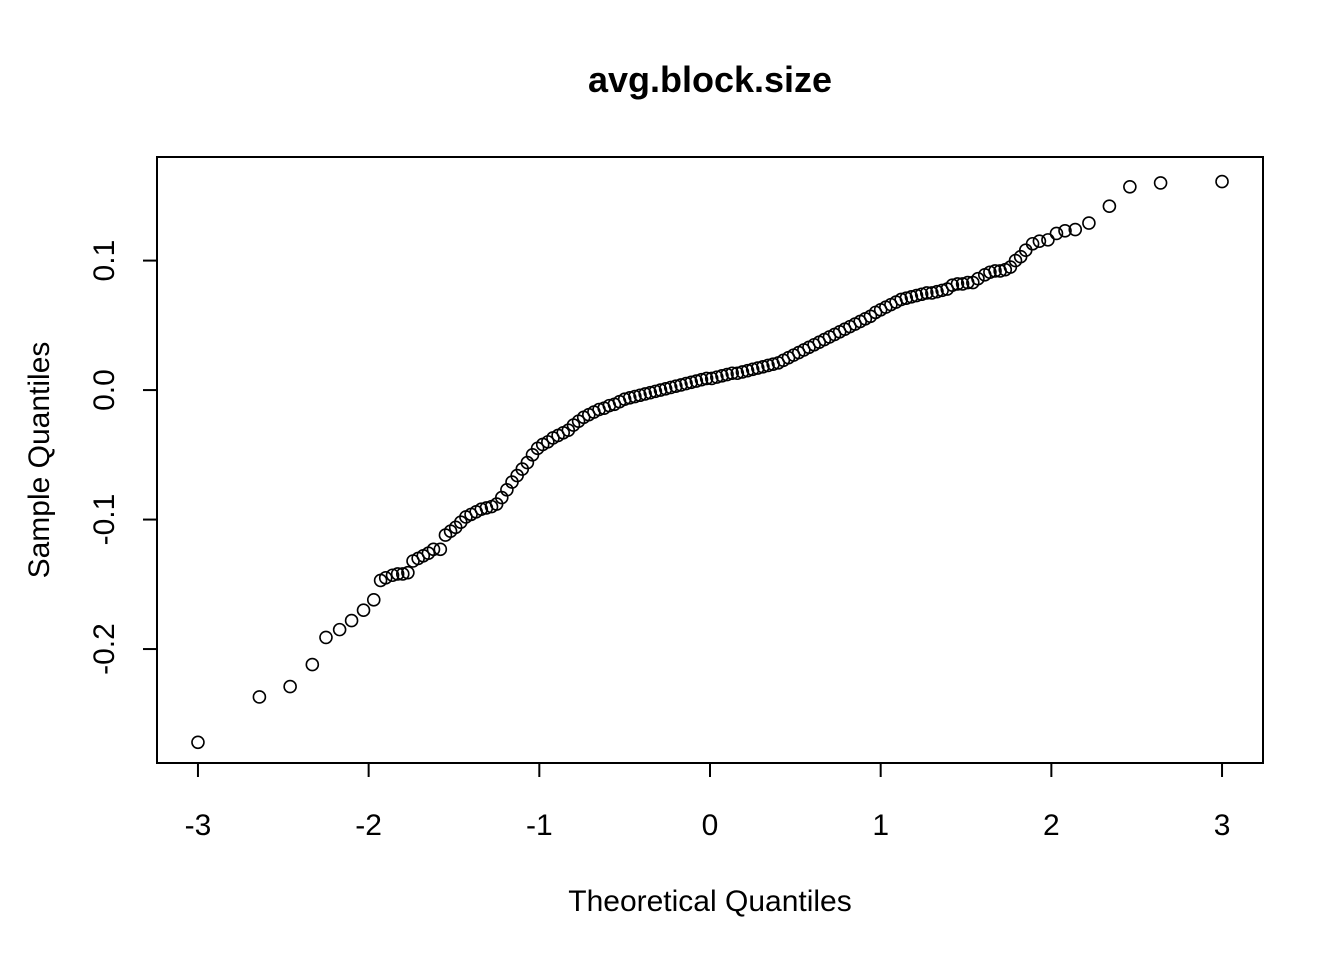  Describe the element at coordinates (1222, 825) in the screenshot. I see `x-tick-label: 3` at that location.